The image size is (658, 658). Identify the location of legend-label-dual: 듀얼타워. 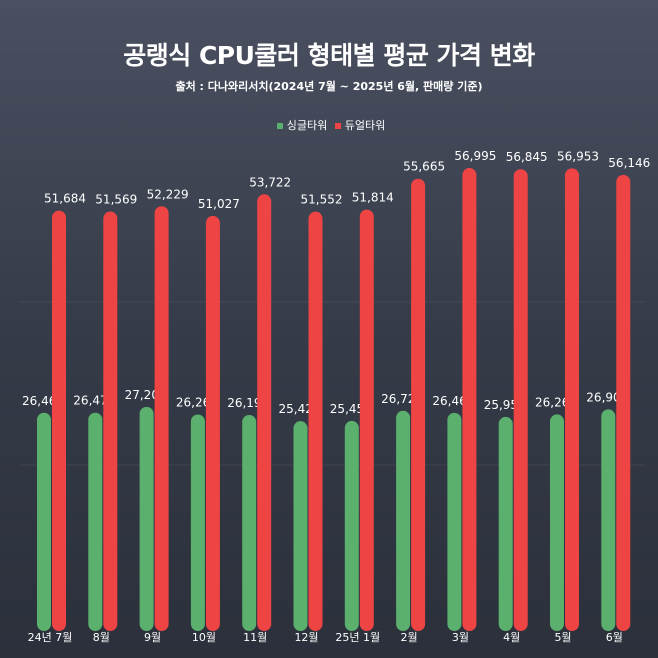
(365, 125).